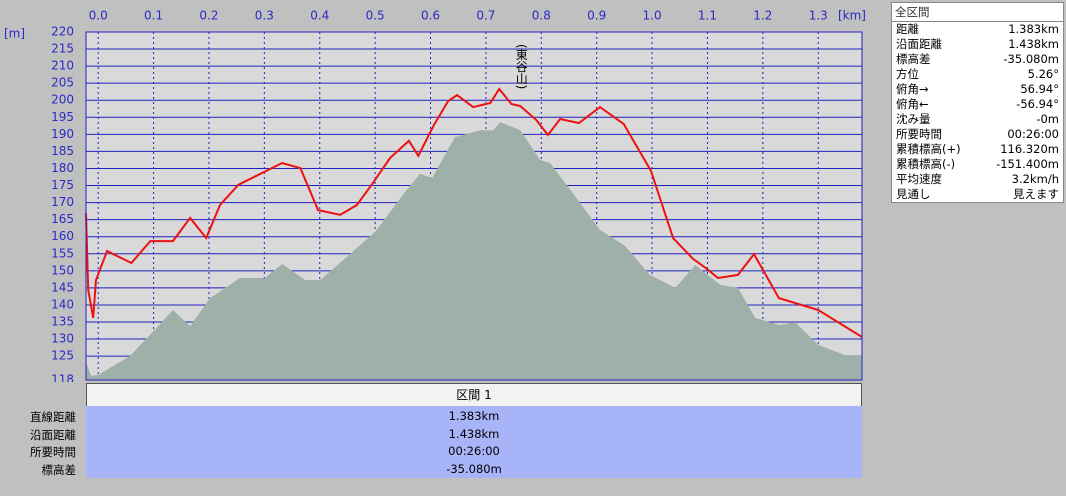 The image size is (1066, 496). What do you see at coordinates (53, 434) in the screenshot?
I see `section-label: 沿面距離` at bounding box center [53, 434].